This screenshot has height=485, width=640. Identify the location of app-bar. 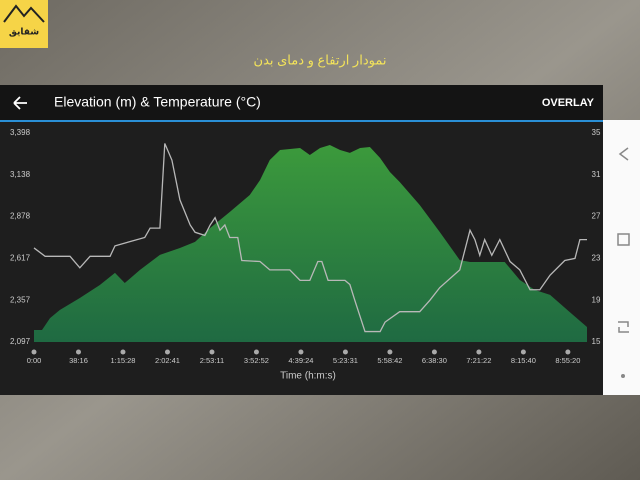
(301, 103).